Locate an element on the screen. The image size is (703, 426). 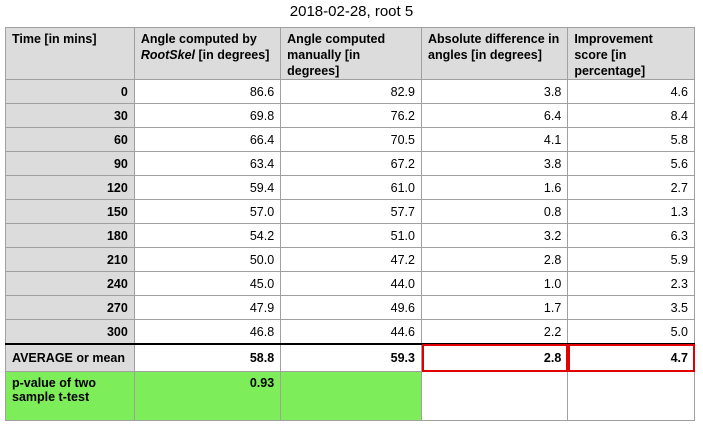
header-improvement: Improvement score [in percentage] is located at coordinates (631, 53).